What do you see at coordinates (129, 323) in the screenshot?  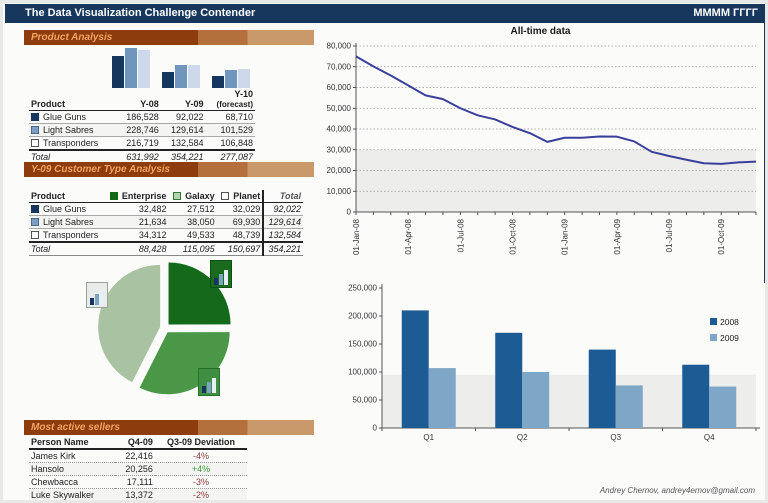 I see `pie-slice-planet` at bounding box center [129, 323].